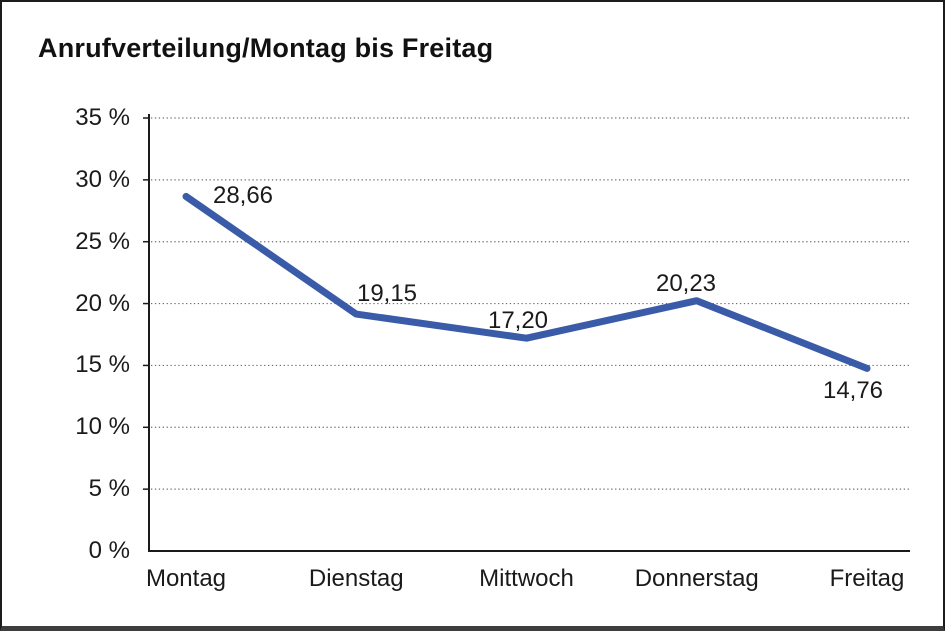 The height and width of the screenshot is (631, 945). What do you see at coordinates (853, 390) in the screenshot?
I see `data-point-label: 14,76` at bounding box center [853, 390].